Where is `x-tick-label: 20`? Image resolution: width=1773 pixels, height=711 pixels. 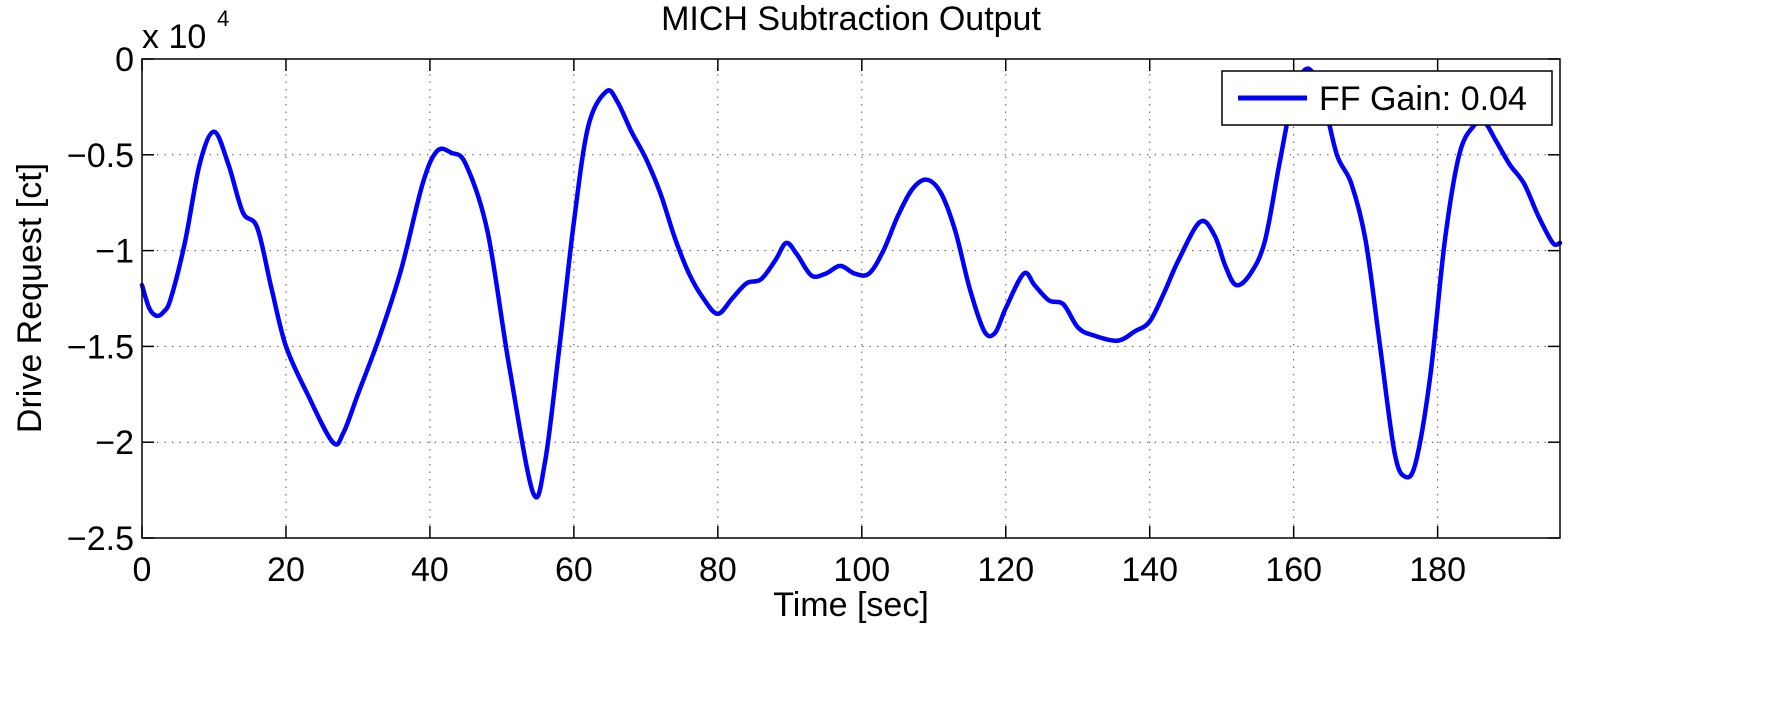 x-tick-label: 20 is located at coordinates (286, 570).